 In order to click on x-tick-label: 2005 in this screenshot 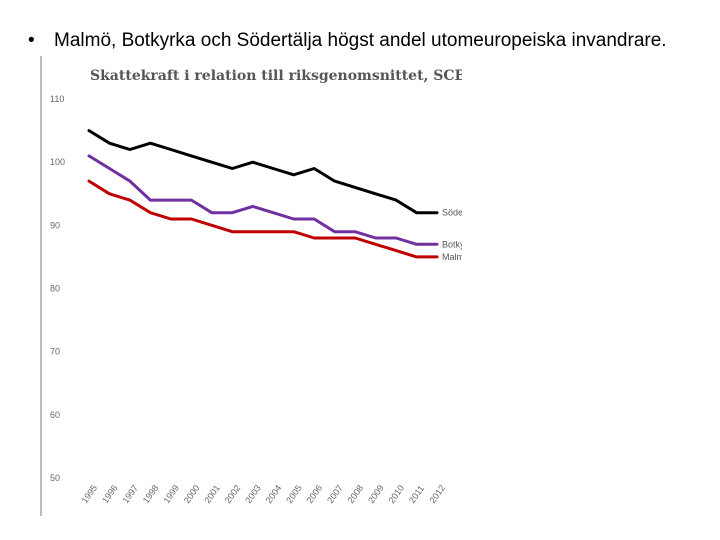, I will do `click(294, 494)`.